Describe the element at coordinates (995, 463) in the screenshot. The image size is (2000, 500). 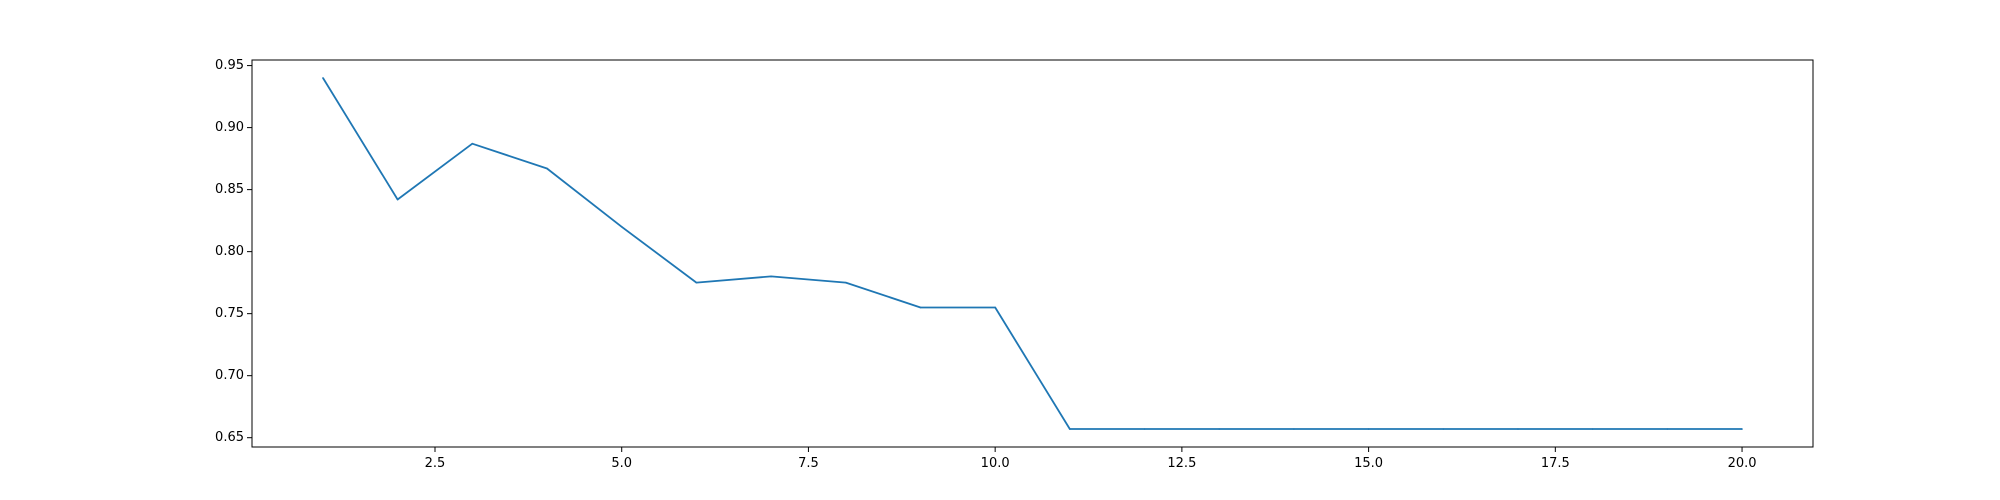
I see `x-tick-label: 10.0` at that location.